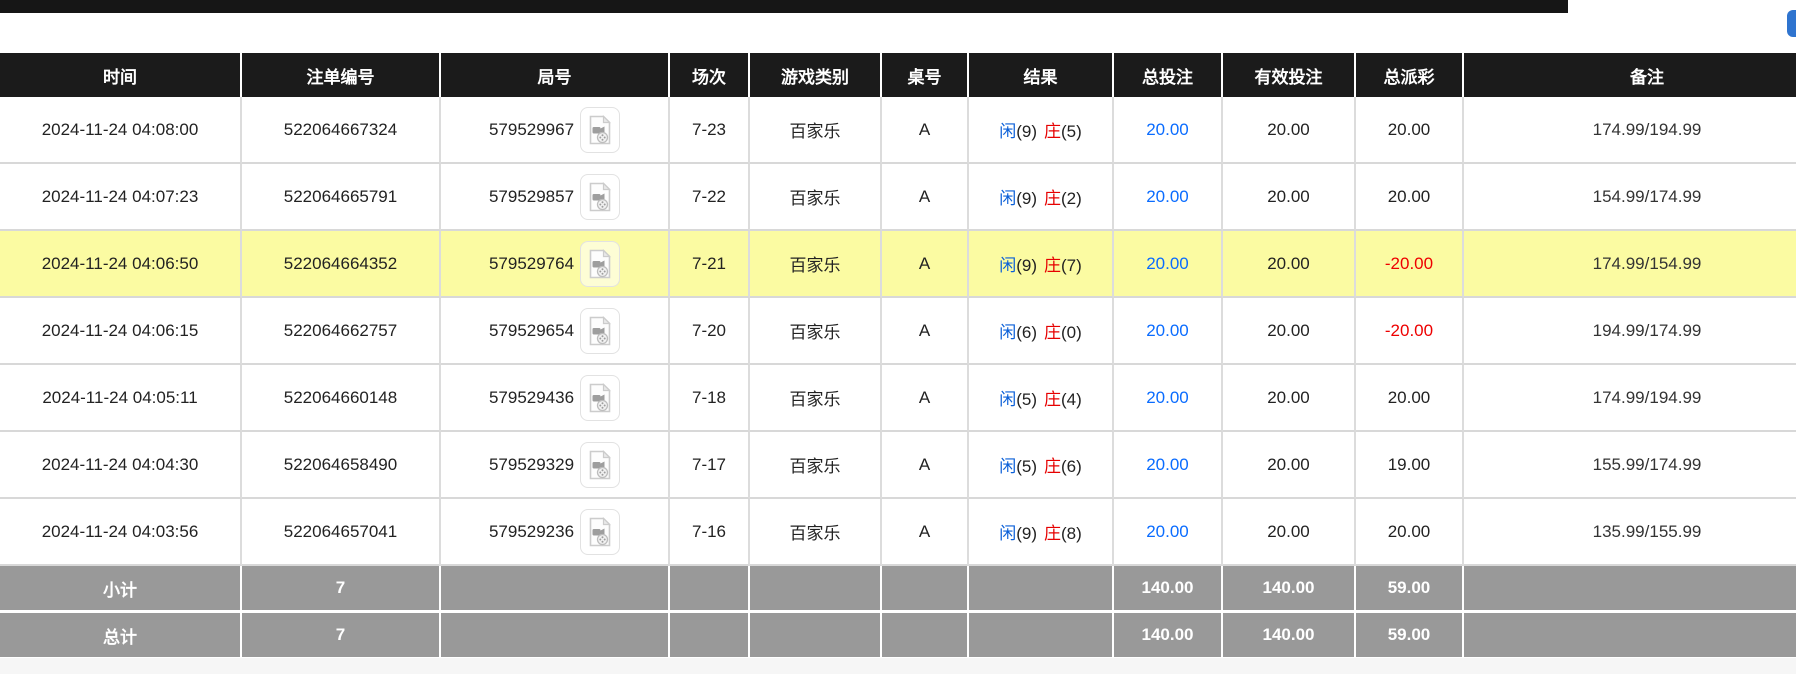 The width and height of the screenshot is (1796, 674). I want to click on cell-bet-id: 522064667324, so click(341, 130).